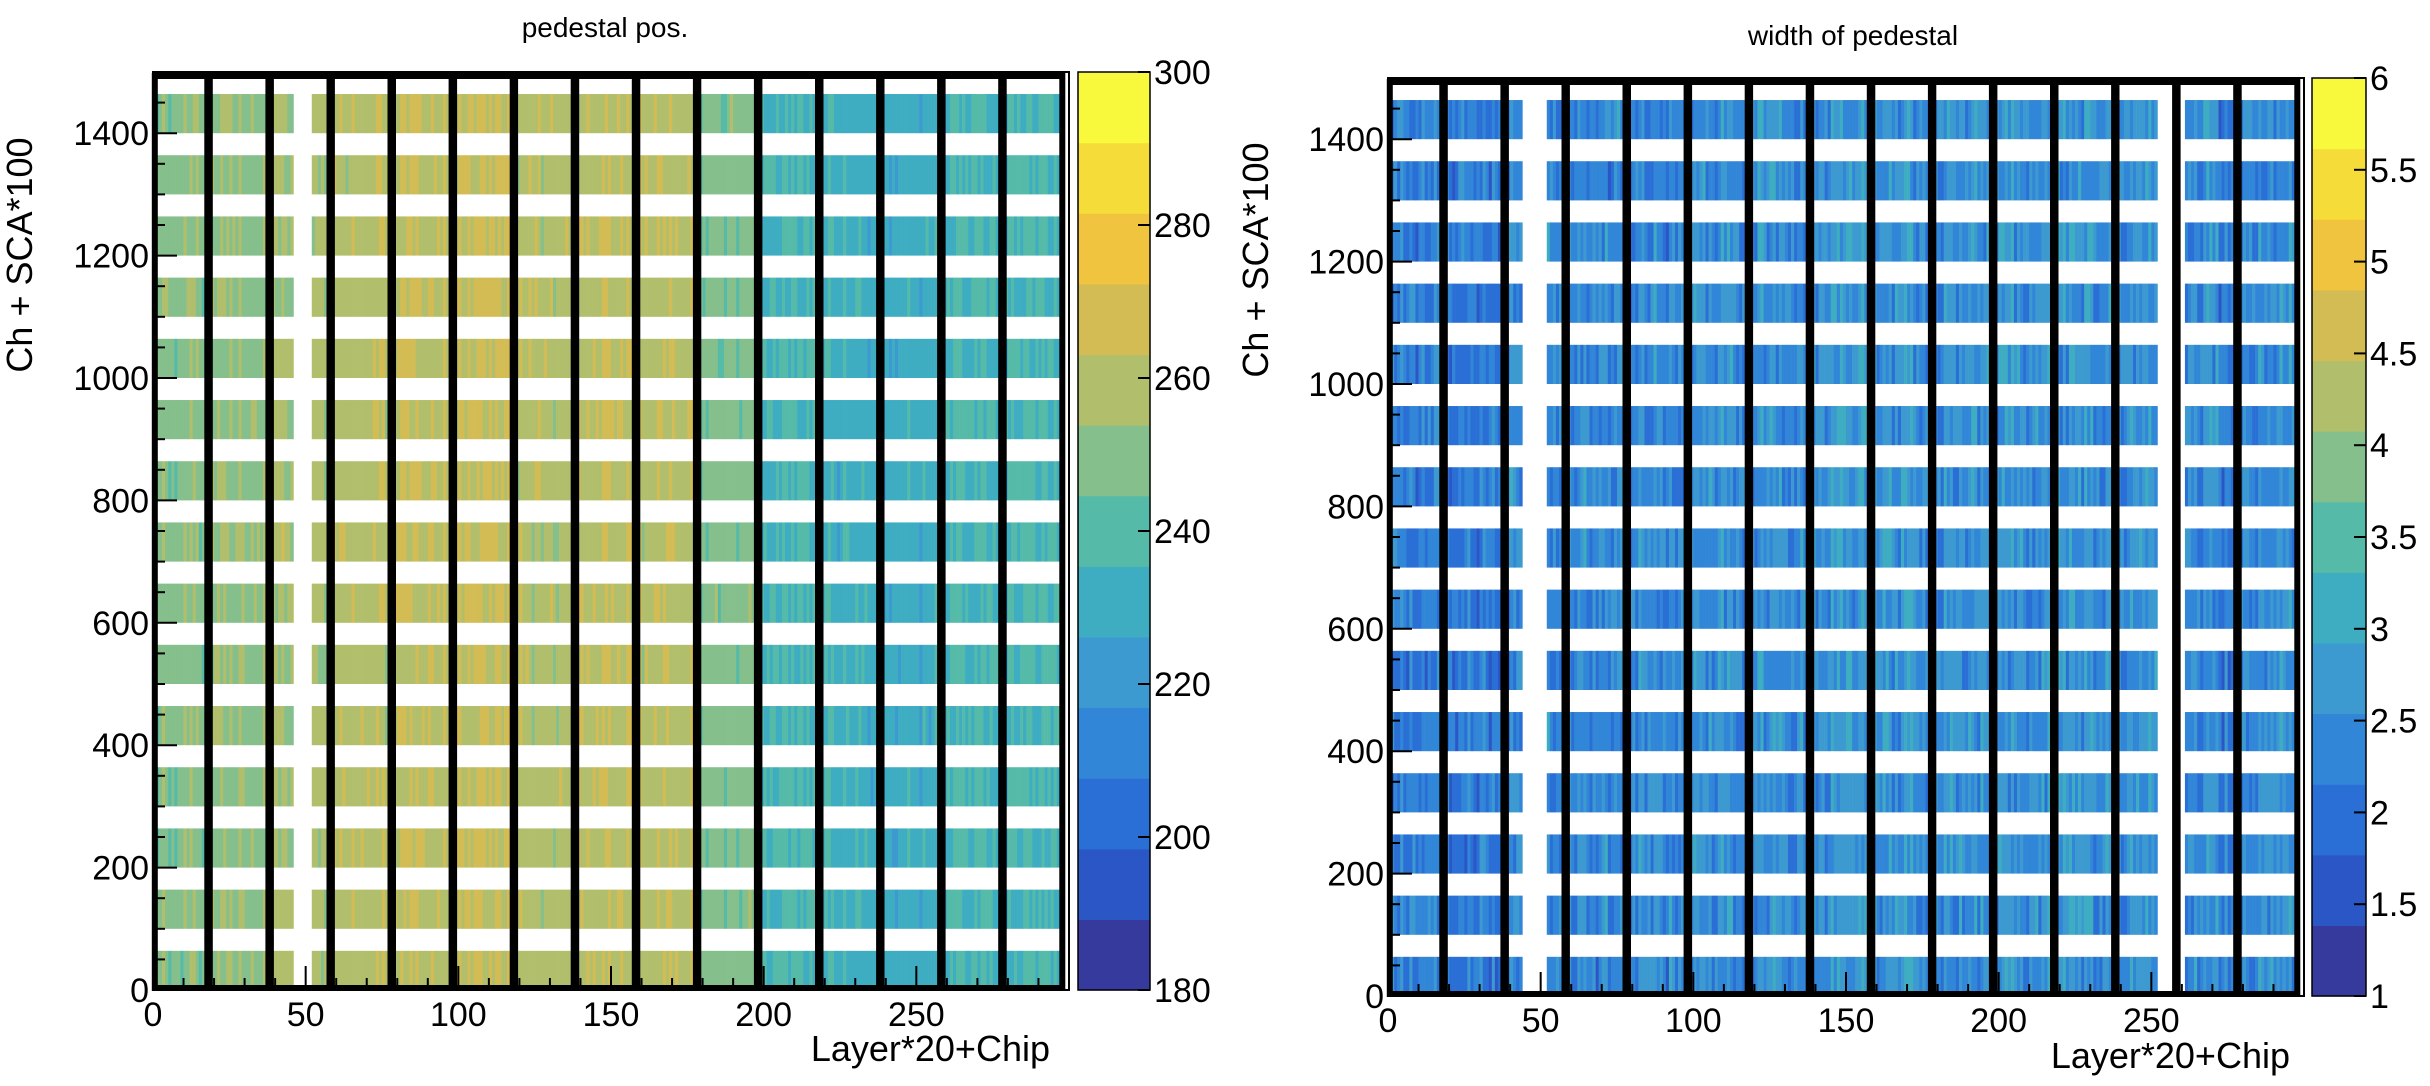 Image resolution: width=2430 pixels, height=1086 pixels. Describe the element at coordinates (1182, 73) in the screenshot. I see `z-tick-label: 300` at that location.